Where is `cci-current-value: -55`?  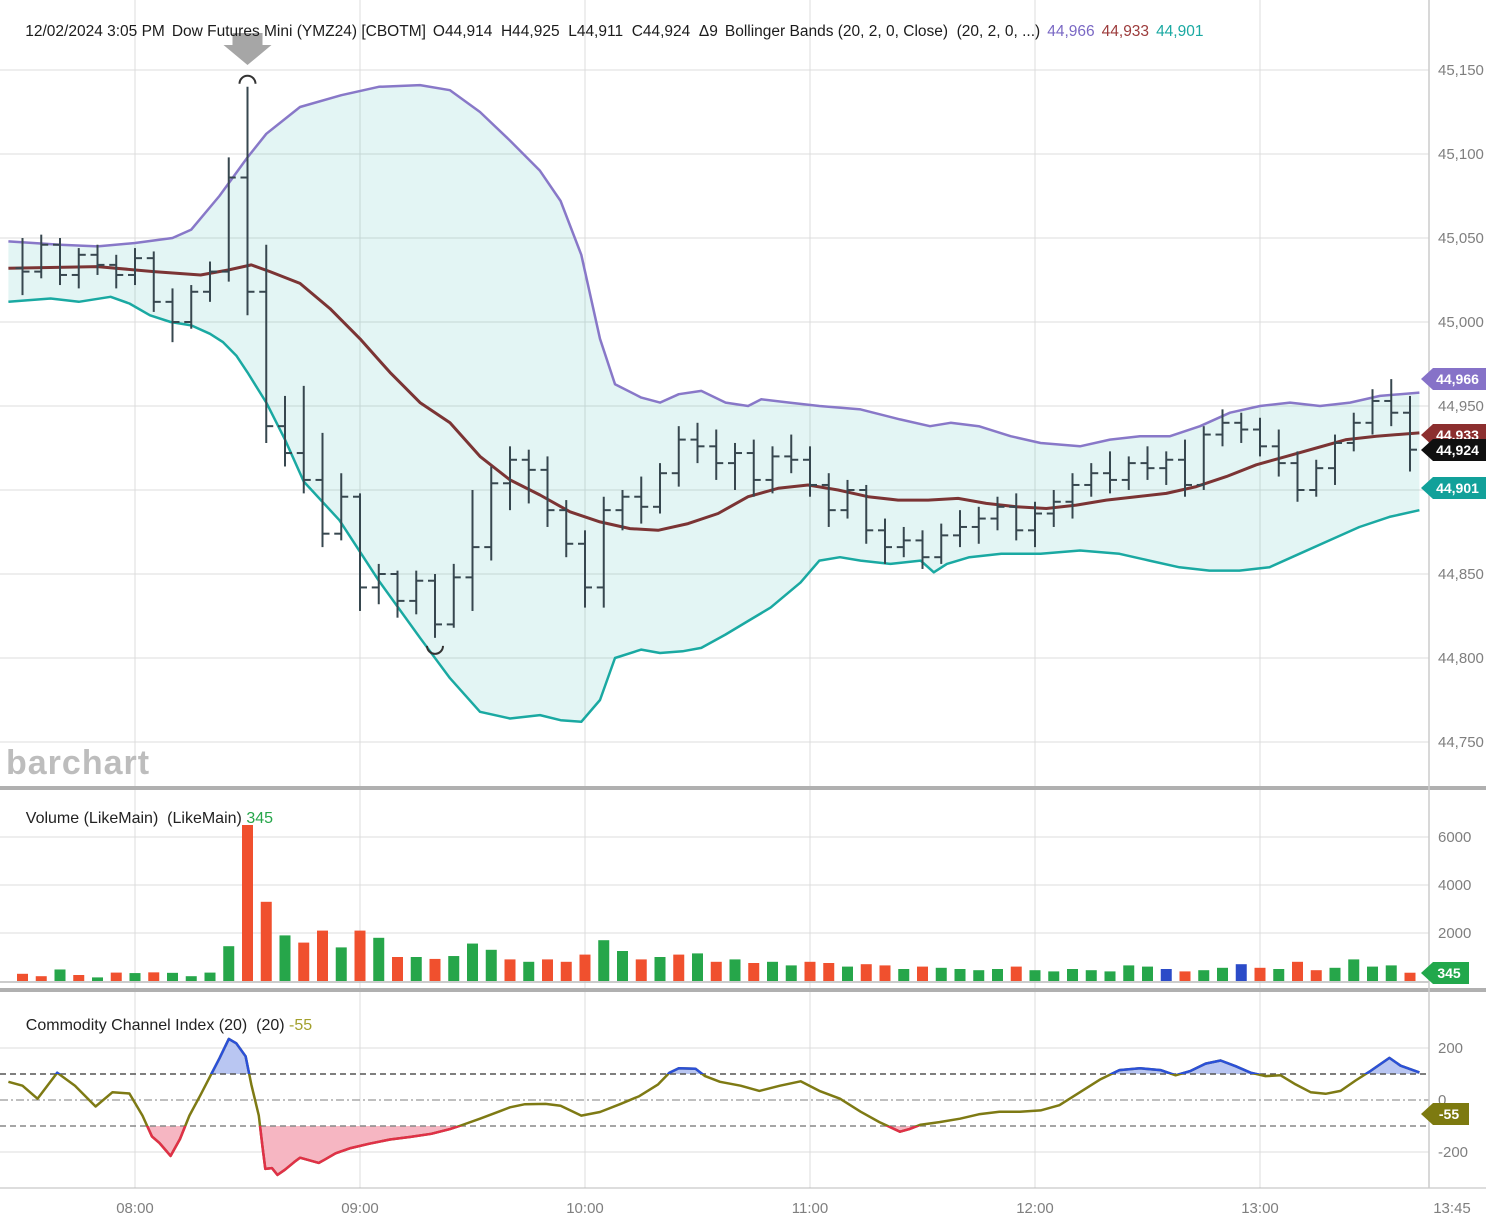
cci-current-value: -55 is located at coordinates (301, 1025).